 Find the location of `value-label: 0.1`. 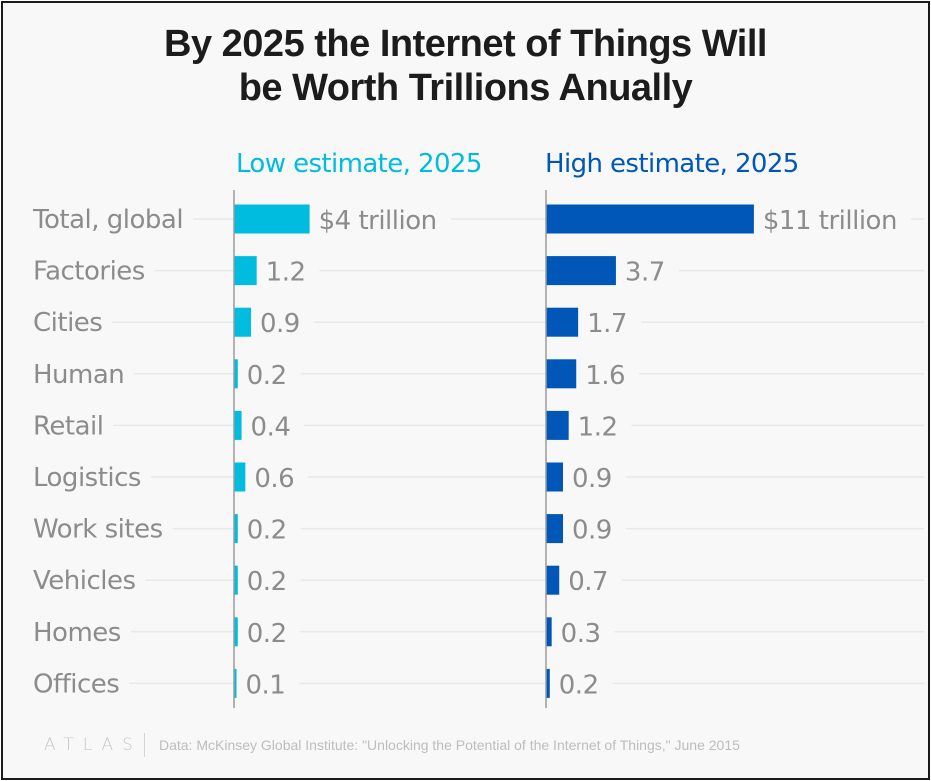

value-label: 0.1 is located at coordinates (266, 685).